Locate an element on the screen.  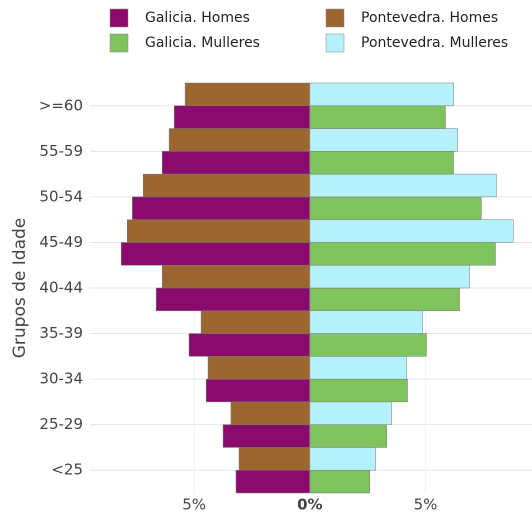
y-tick-label: 30-34 is located at coordinates (61, 379).